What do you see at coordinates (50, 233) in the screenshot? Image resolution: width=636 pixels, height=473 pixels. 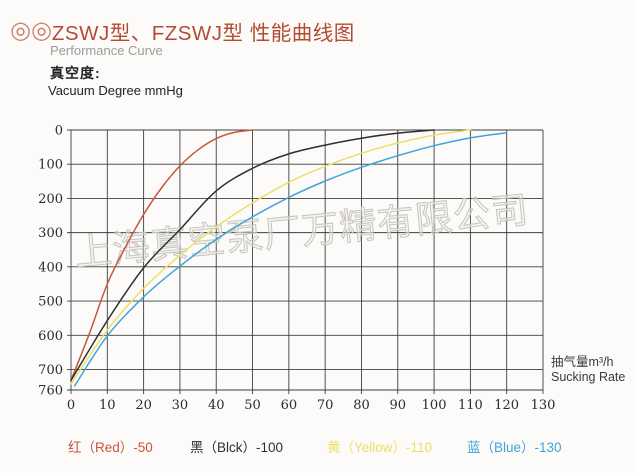 I see `y-tick-label: 300` at bounding box center [50, 233].